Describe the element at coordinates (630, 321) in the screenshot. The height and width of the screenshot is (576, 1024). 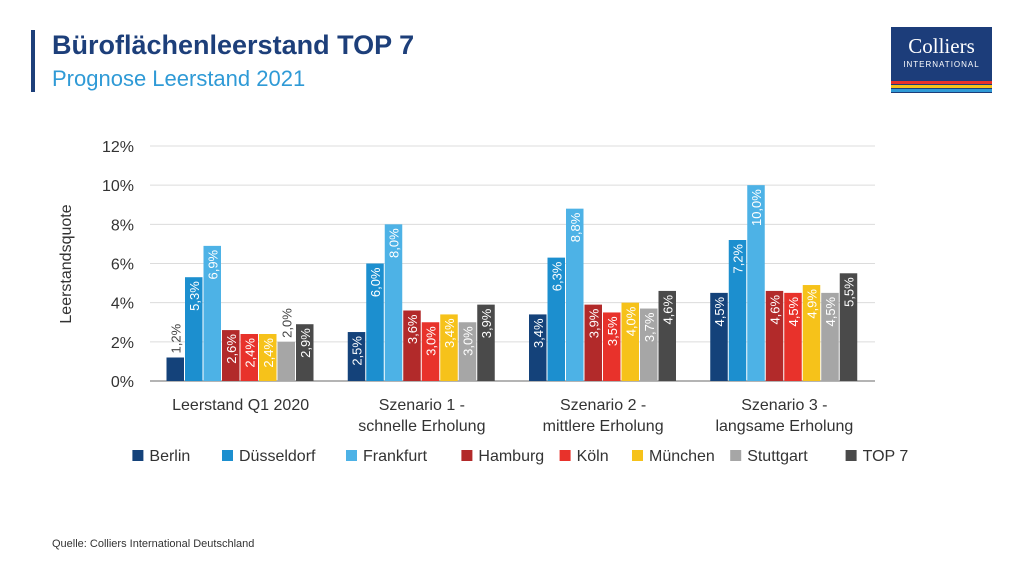
I see `data-label: 4,0%` at that location.